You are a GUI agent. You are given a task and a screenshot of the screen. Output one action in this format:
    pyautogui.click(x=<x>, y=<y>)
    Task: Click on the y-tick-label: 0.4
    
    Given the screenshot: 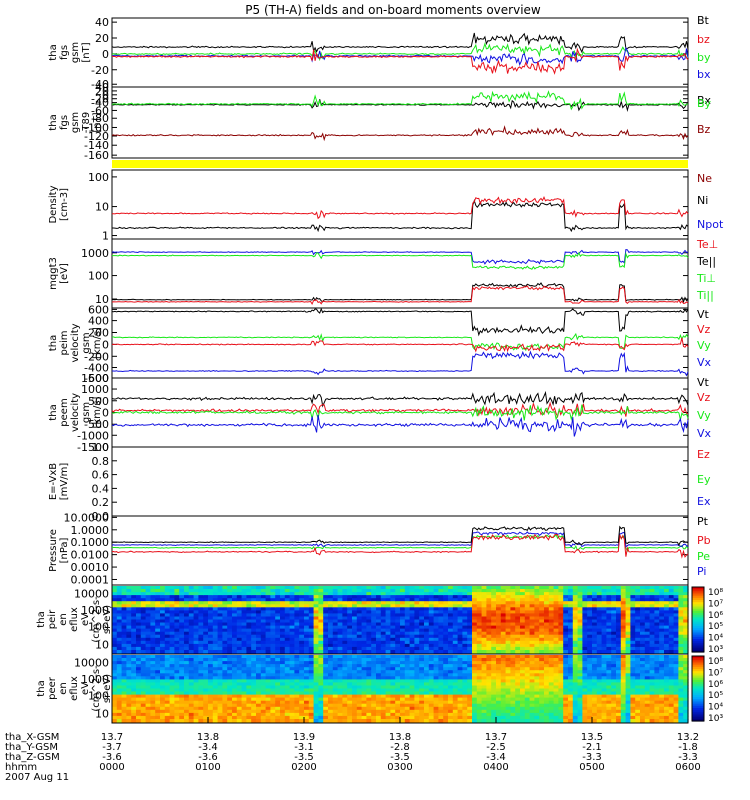 What is the action you would take?
    pyautogui.click(x=101, y=488)
    